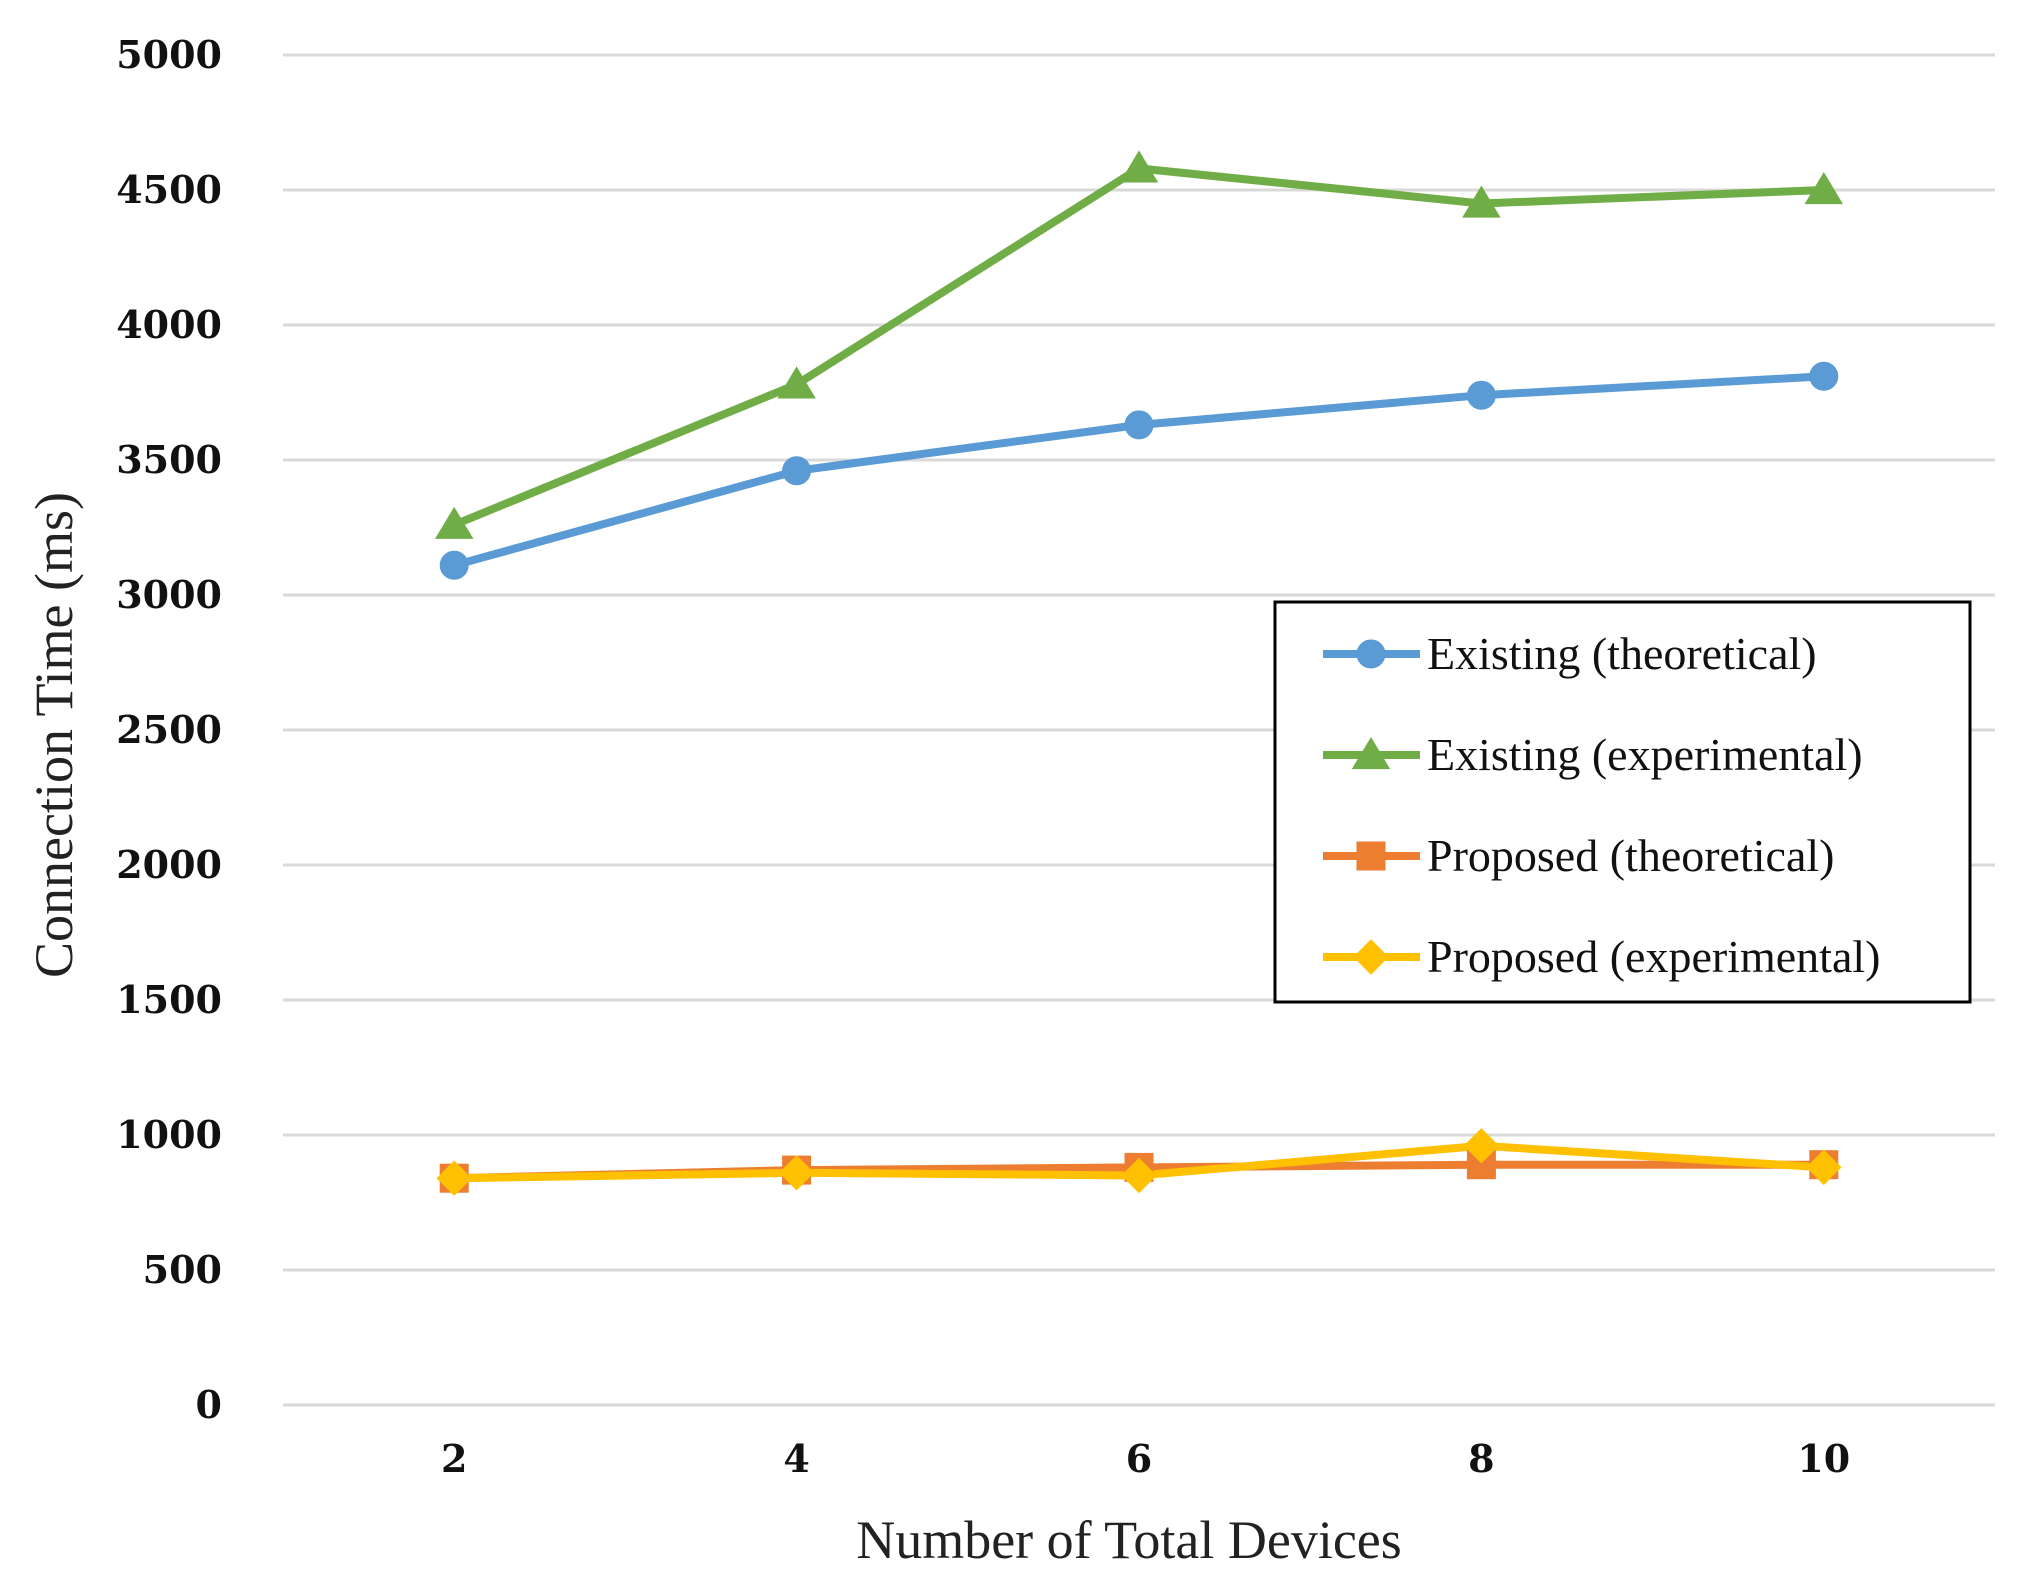 This screenshot has width=2018, height=1577. What do you see at coordinates (169, 1134) in the screenshot?
I see `y-tick-label: 1000` at bounding box center [169, 1134].